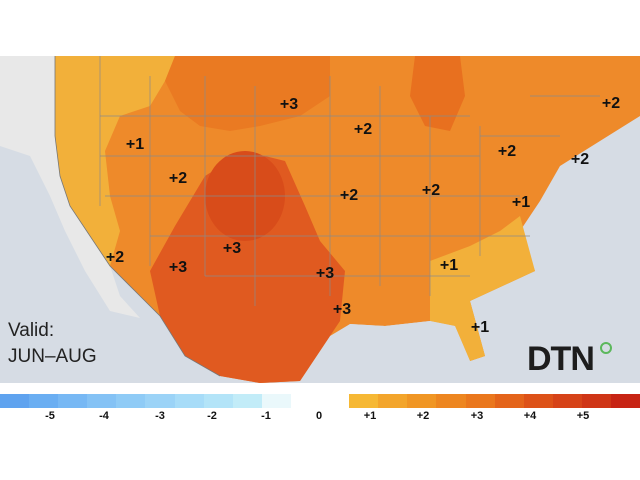 This screenshot has width=640, height=480. Describe the element at coordinates (423, 416) in the screenshot. I see `legend-tick-label: +2` at that location.